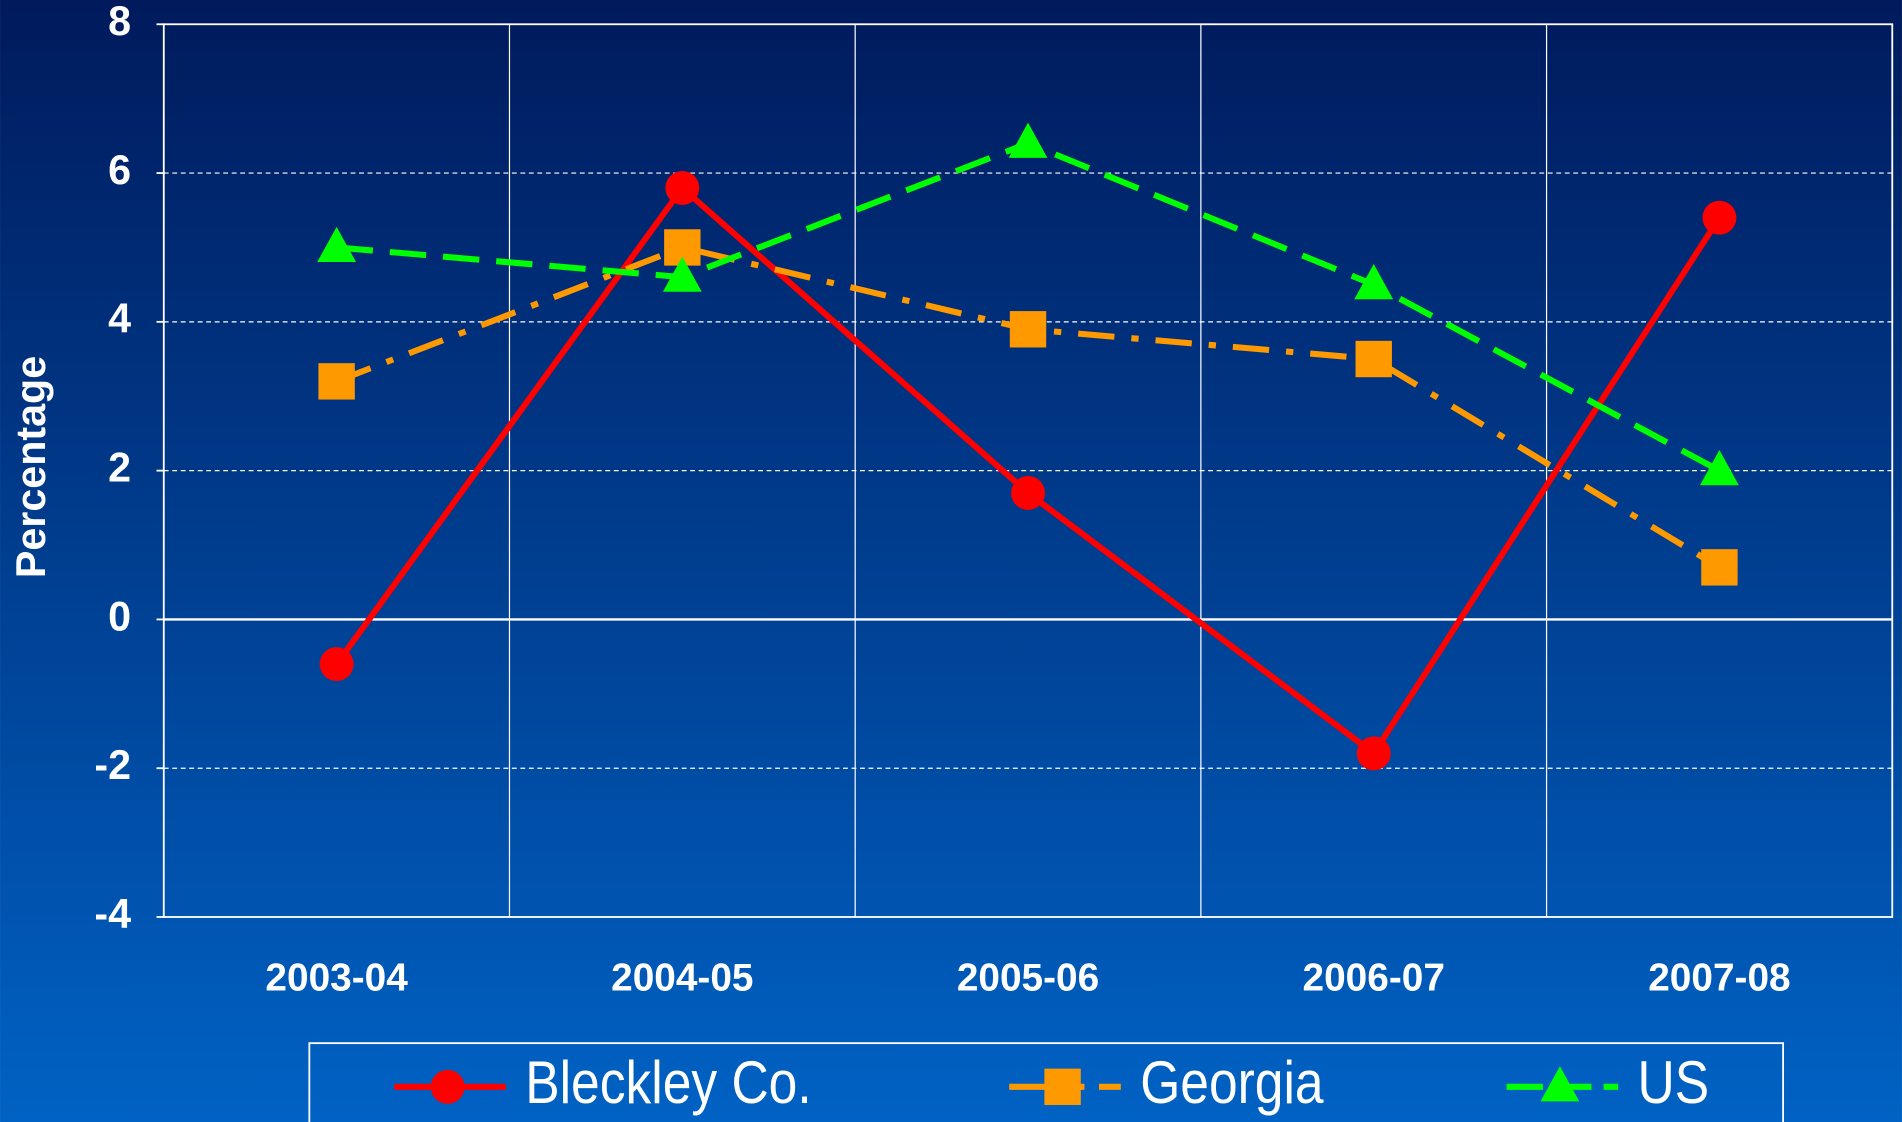 This screenshot has height=1122, width=1902. Describe the element at coordinates (119, 170) in the screenshot. I see `y-tick-label: 6` at that location.